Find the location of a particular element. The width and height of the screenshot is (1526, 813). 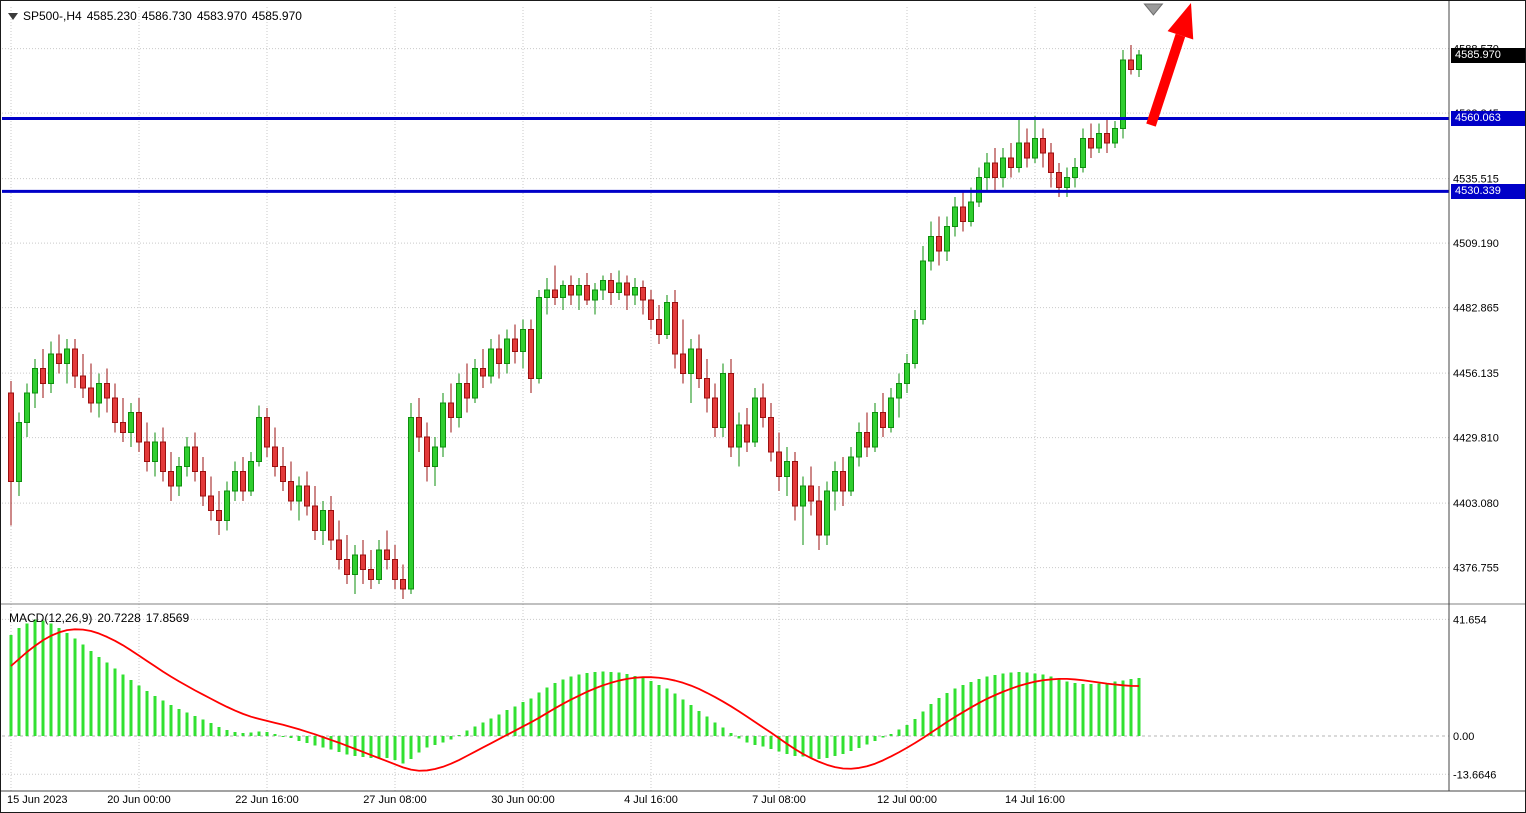

x-axis-label: 15 Jun 2023 is located at coordinates (37, 800).